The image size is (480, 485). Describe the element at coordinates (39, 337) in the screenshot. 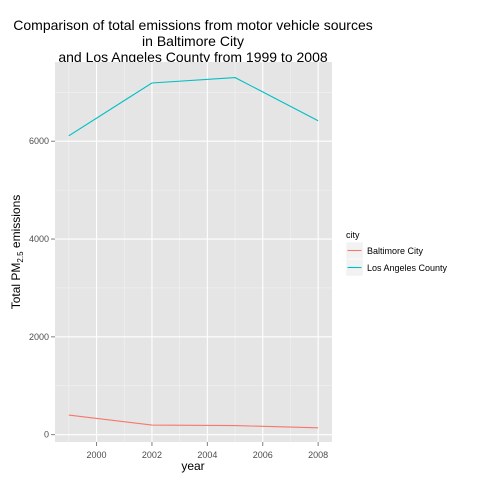

I see `y-tick-label: 2000` at that location.